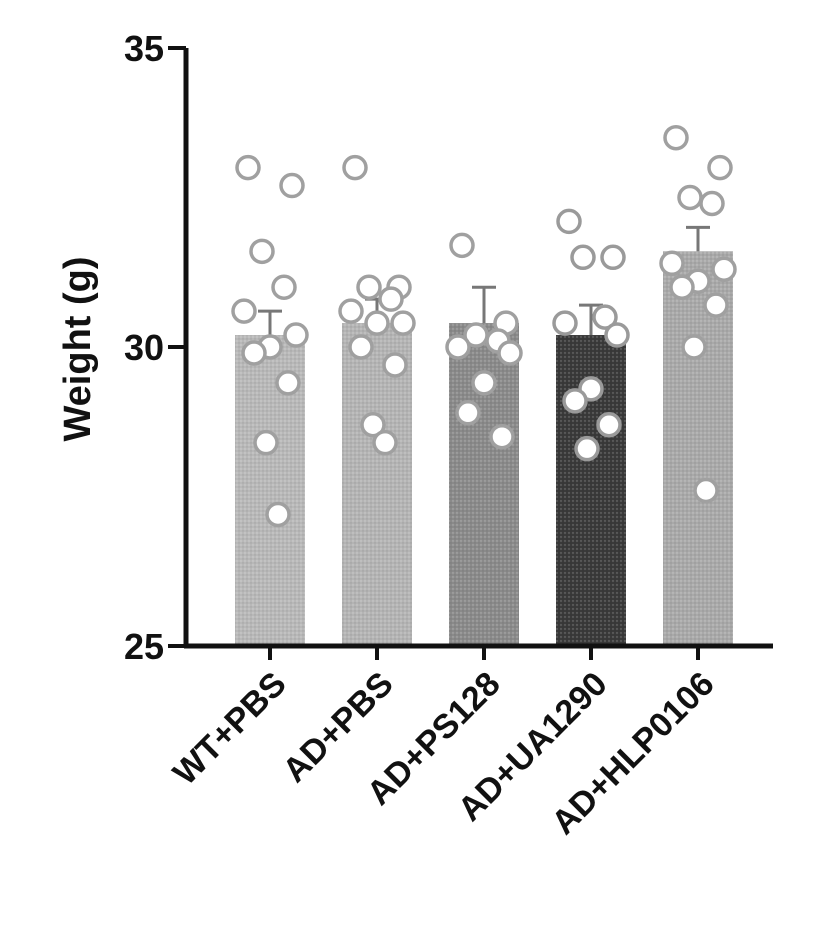  Describe the element at coordinates (78, 348) in the screenshot. I see `y-axis-label: Weight (g)` at that location.